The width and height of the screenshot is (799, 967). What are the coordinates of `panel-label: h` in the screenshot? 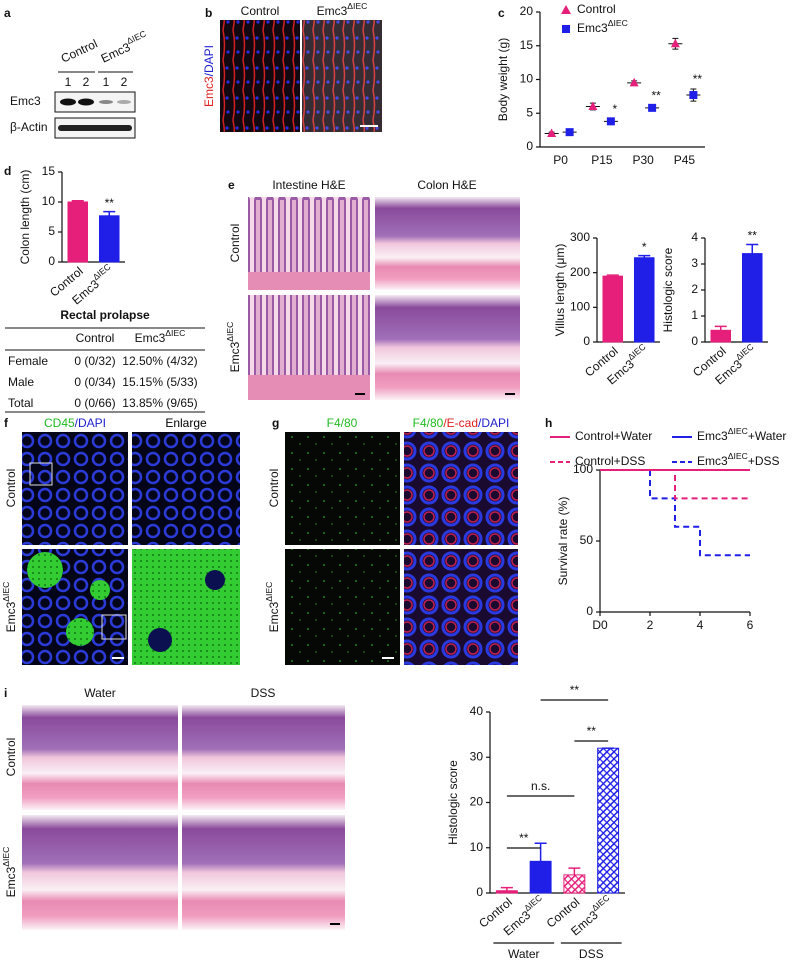 It's located at (548, 423).